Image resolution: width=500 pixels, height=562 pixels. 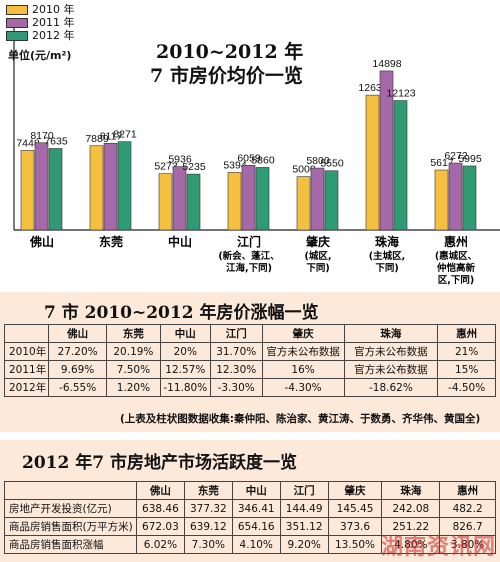 I want to click on activity-cell: 6.02%, so click(x=160, y=544).